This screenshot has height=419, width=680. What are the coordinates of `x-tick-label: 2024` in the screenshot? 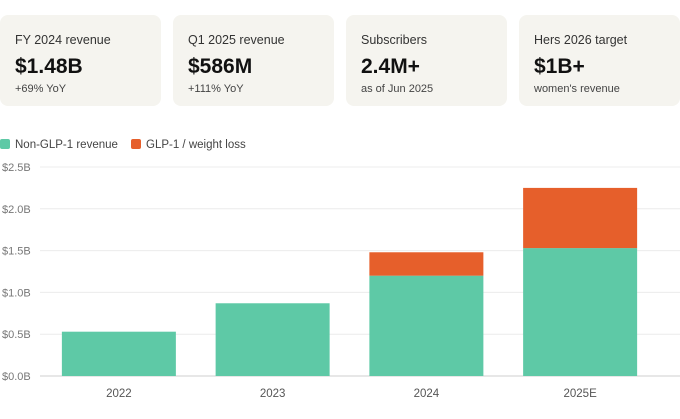 It's located at (427, 394).